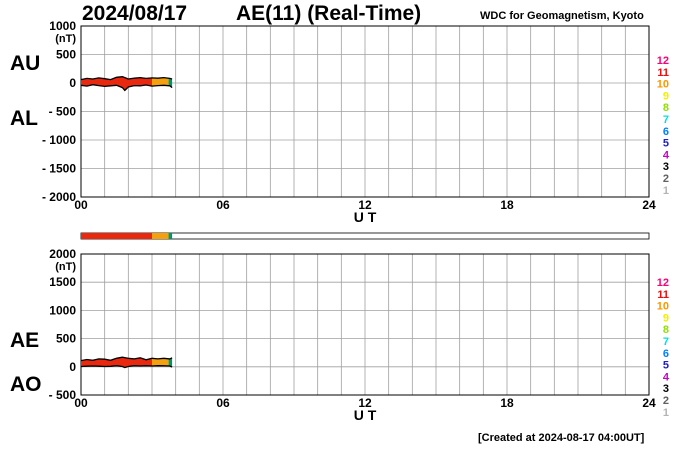 The height and width of the screenshot is (450, 700). I want to click on panel-upper-ytick-label: - 1500, so click(59, 169).